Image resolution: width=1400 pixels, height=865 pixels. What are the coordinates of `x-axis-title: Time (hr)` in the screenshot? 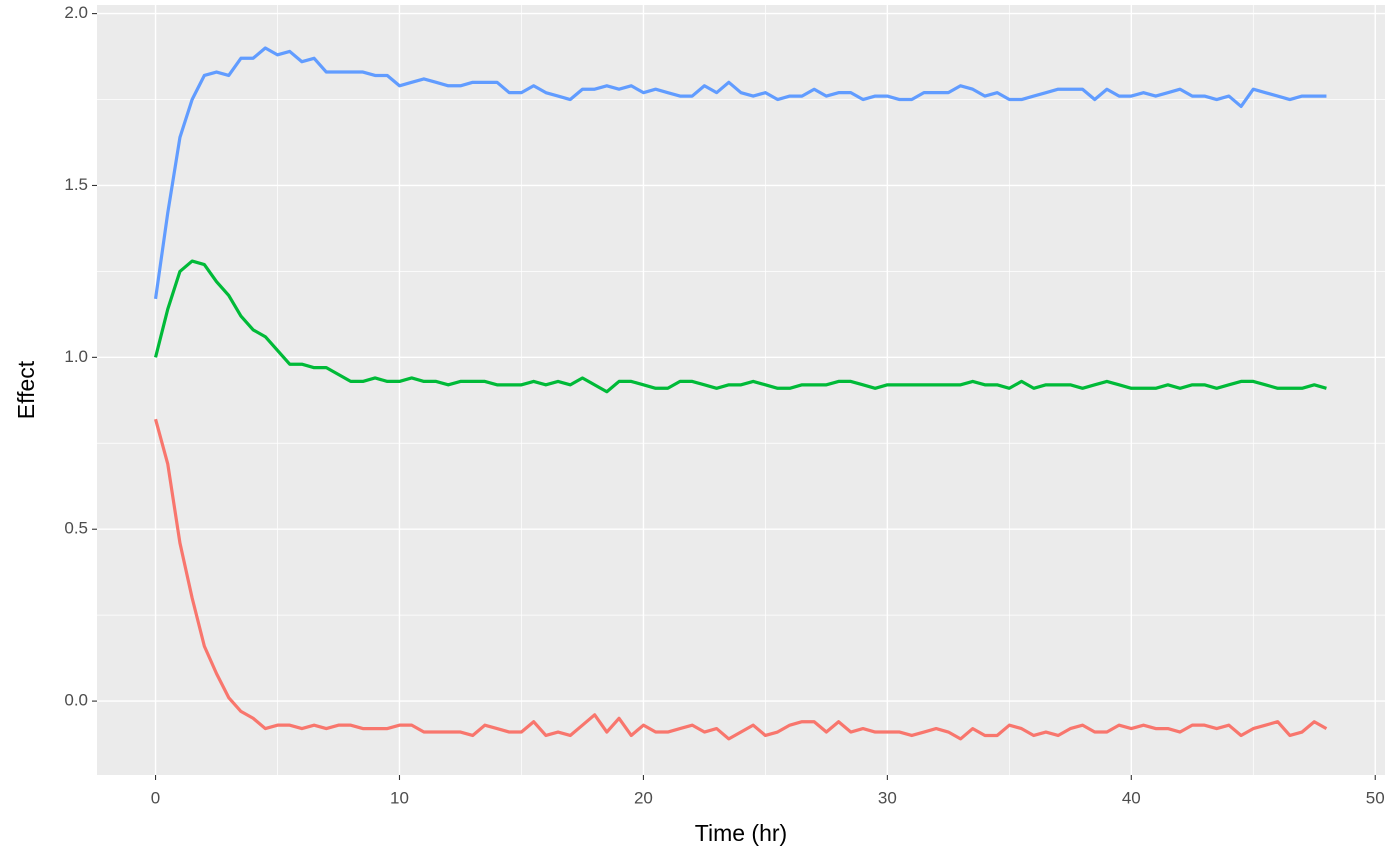 It's located at (741, 833).